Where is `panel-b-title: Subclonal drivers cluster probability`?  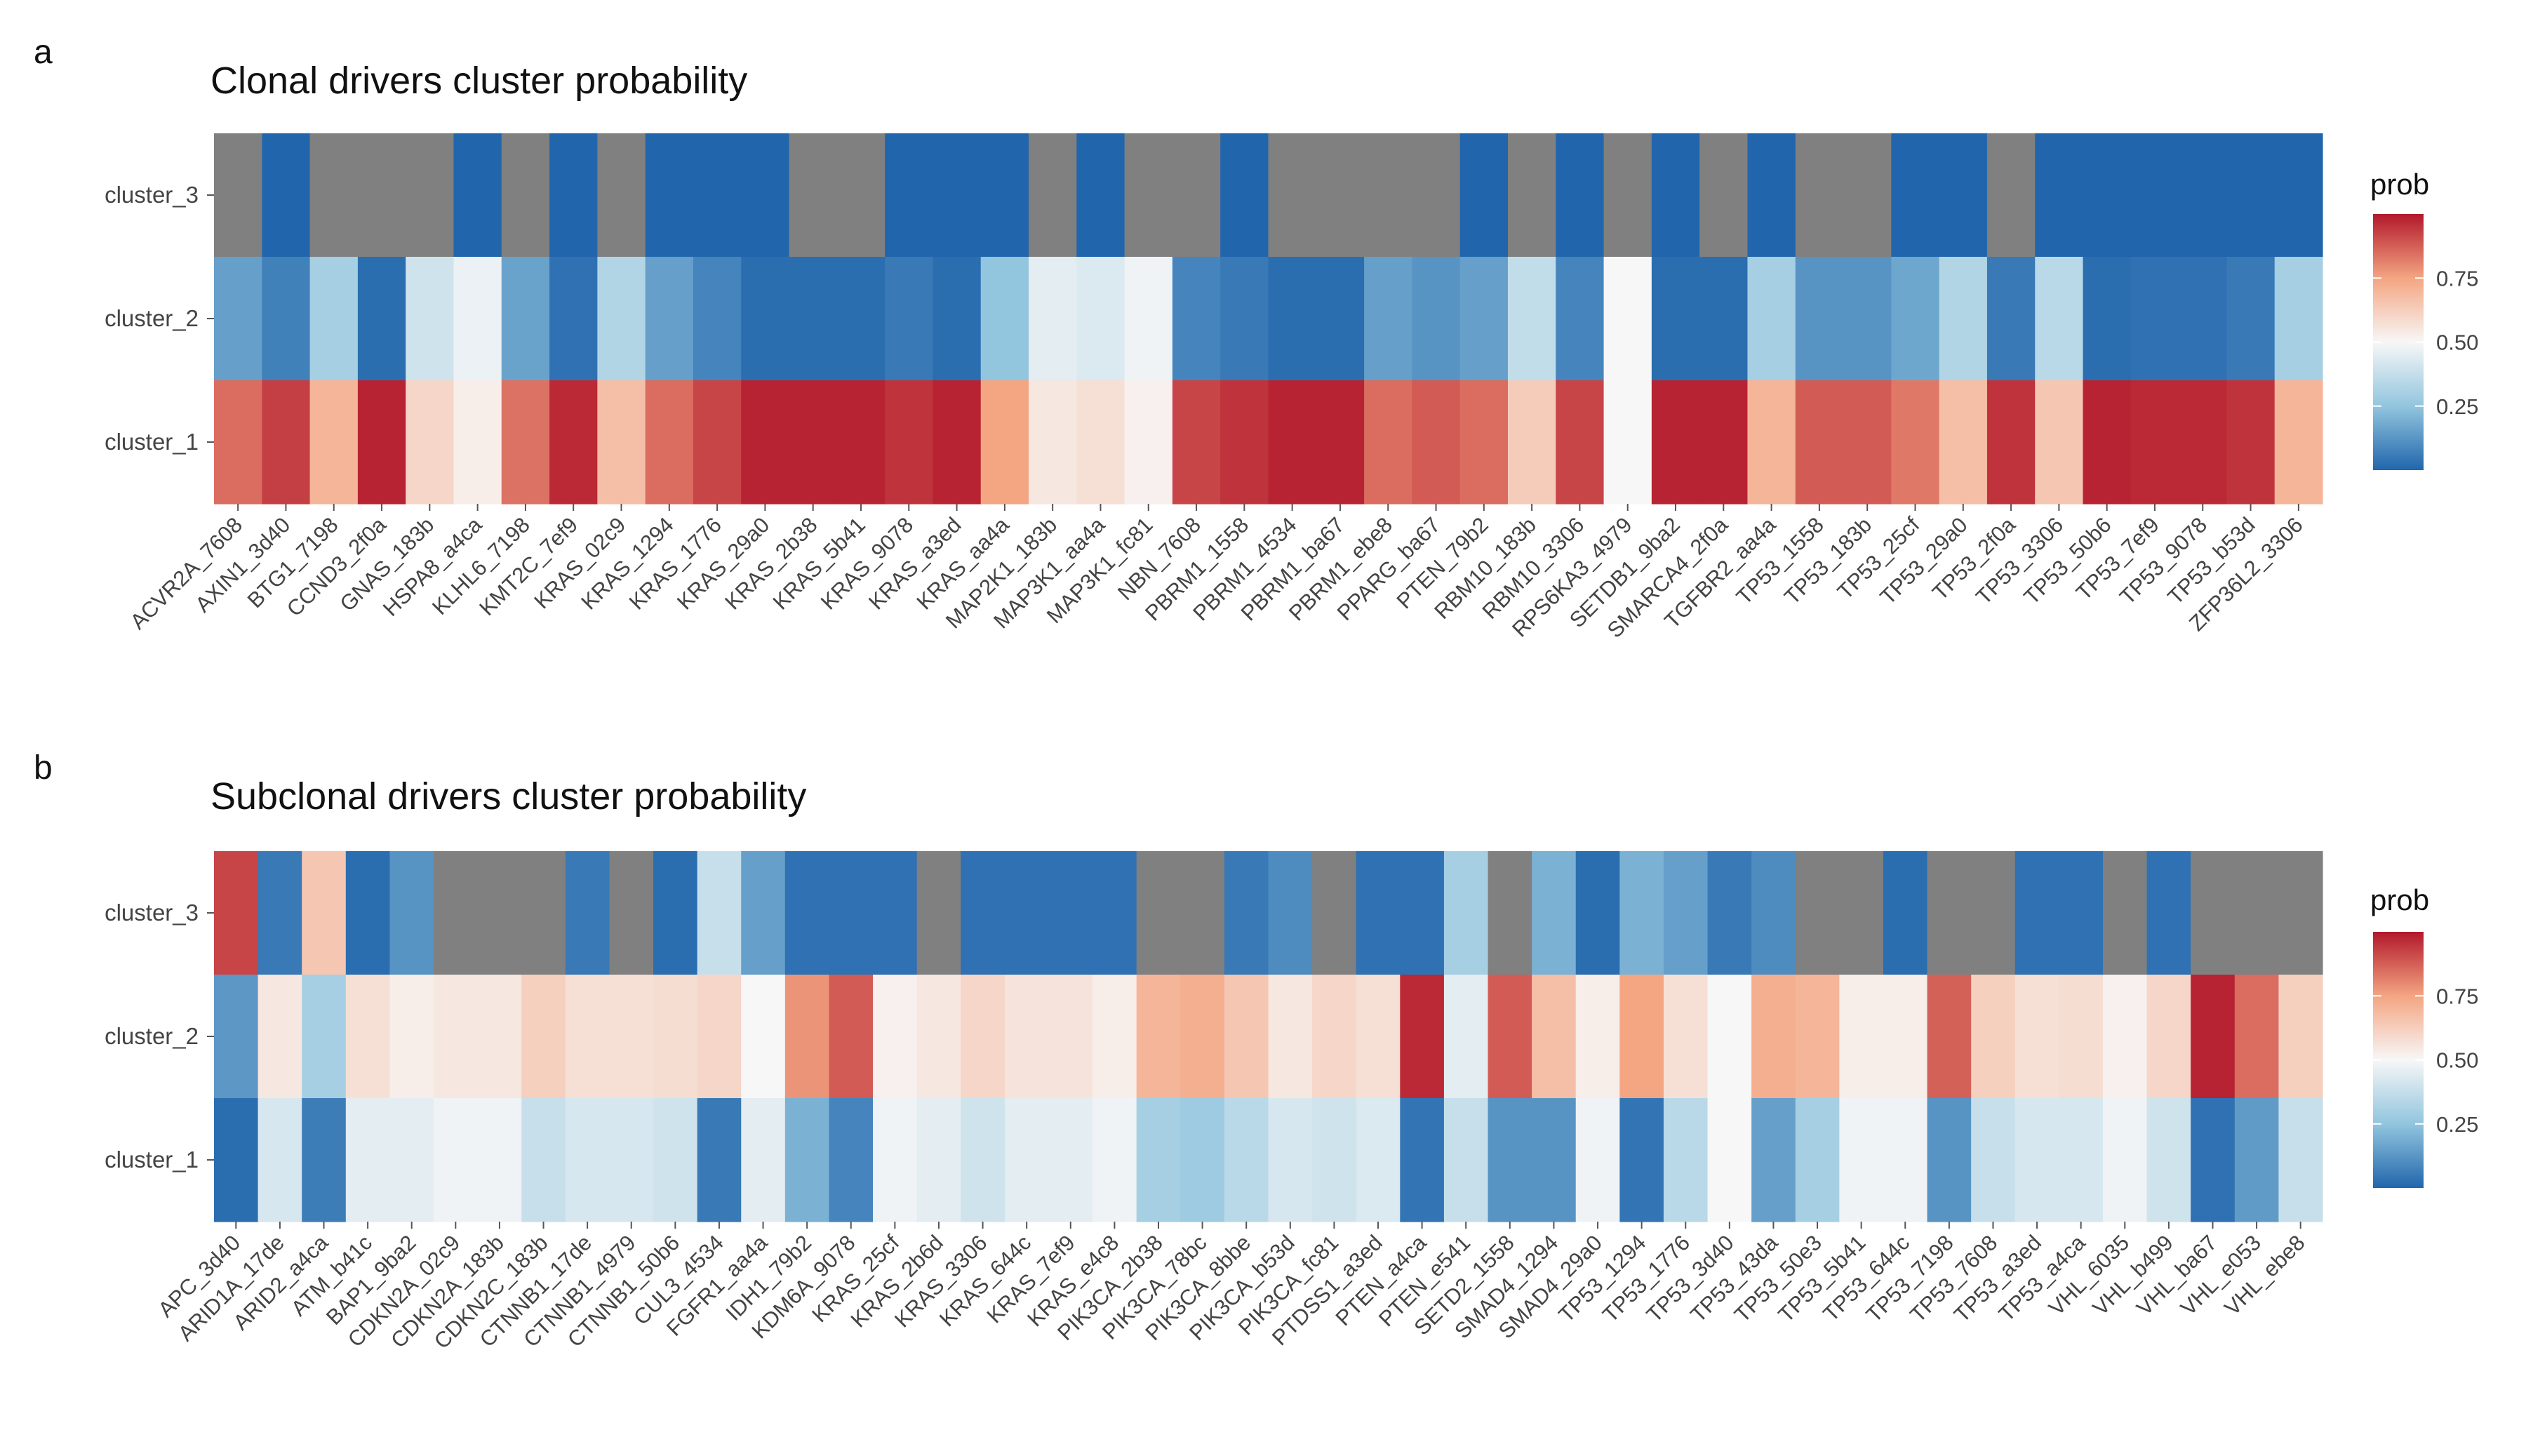
panel-b-title: Subclonal drivers cluster probability is located at coordinates (508, 796).